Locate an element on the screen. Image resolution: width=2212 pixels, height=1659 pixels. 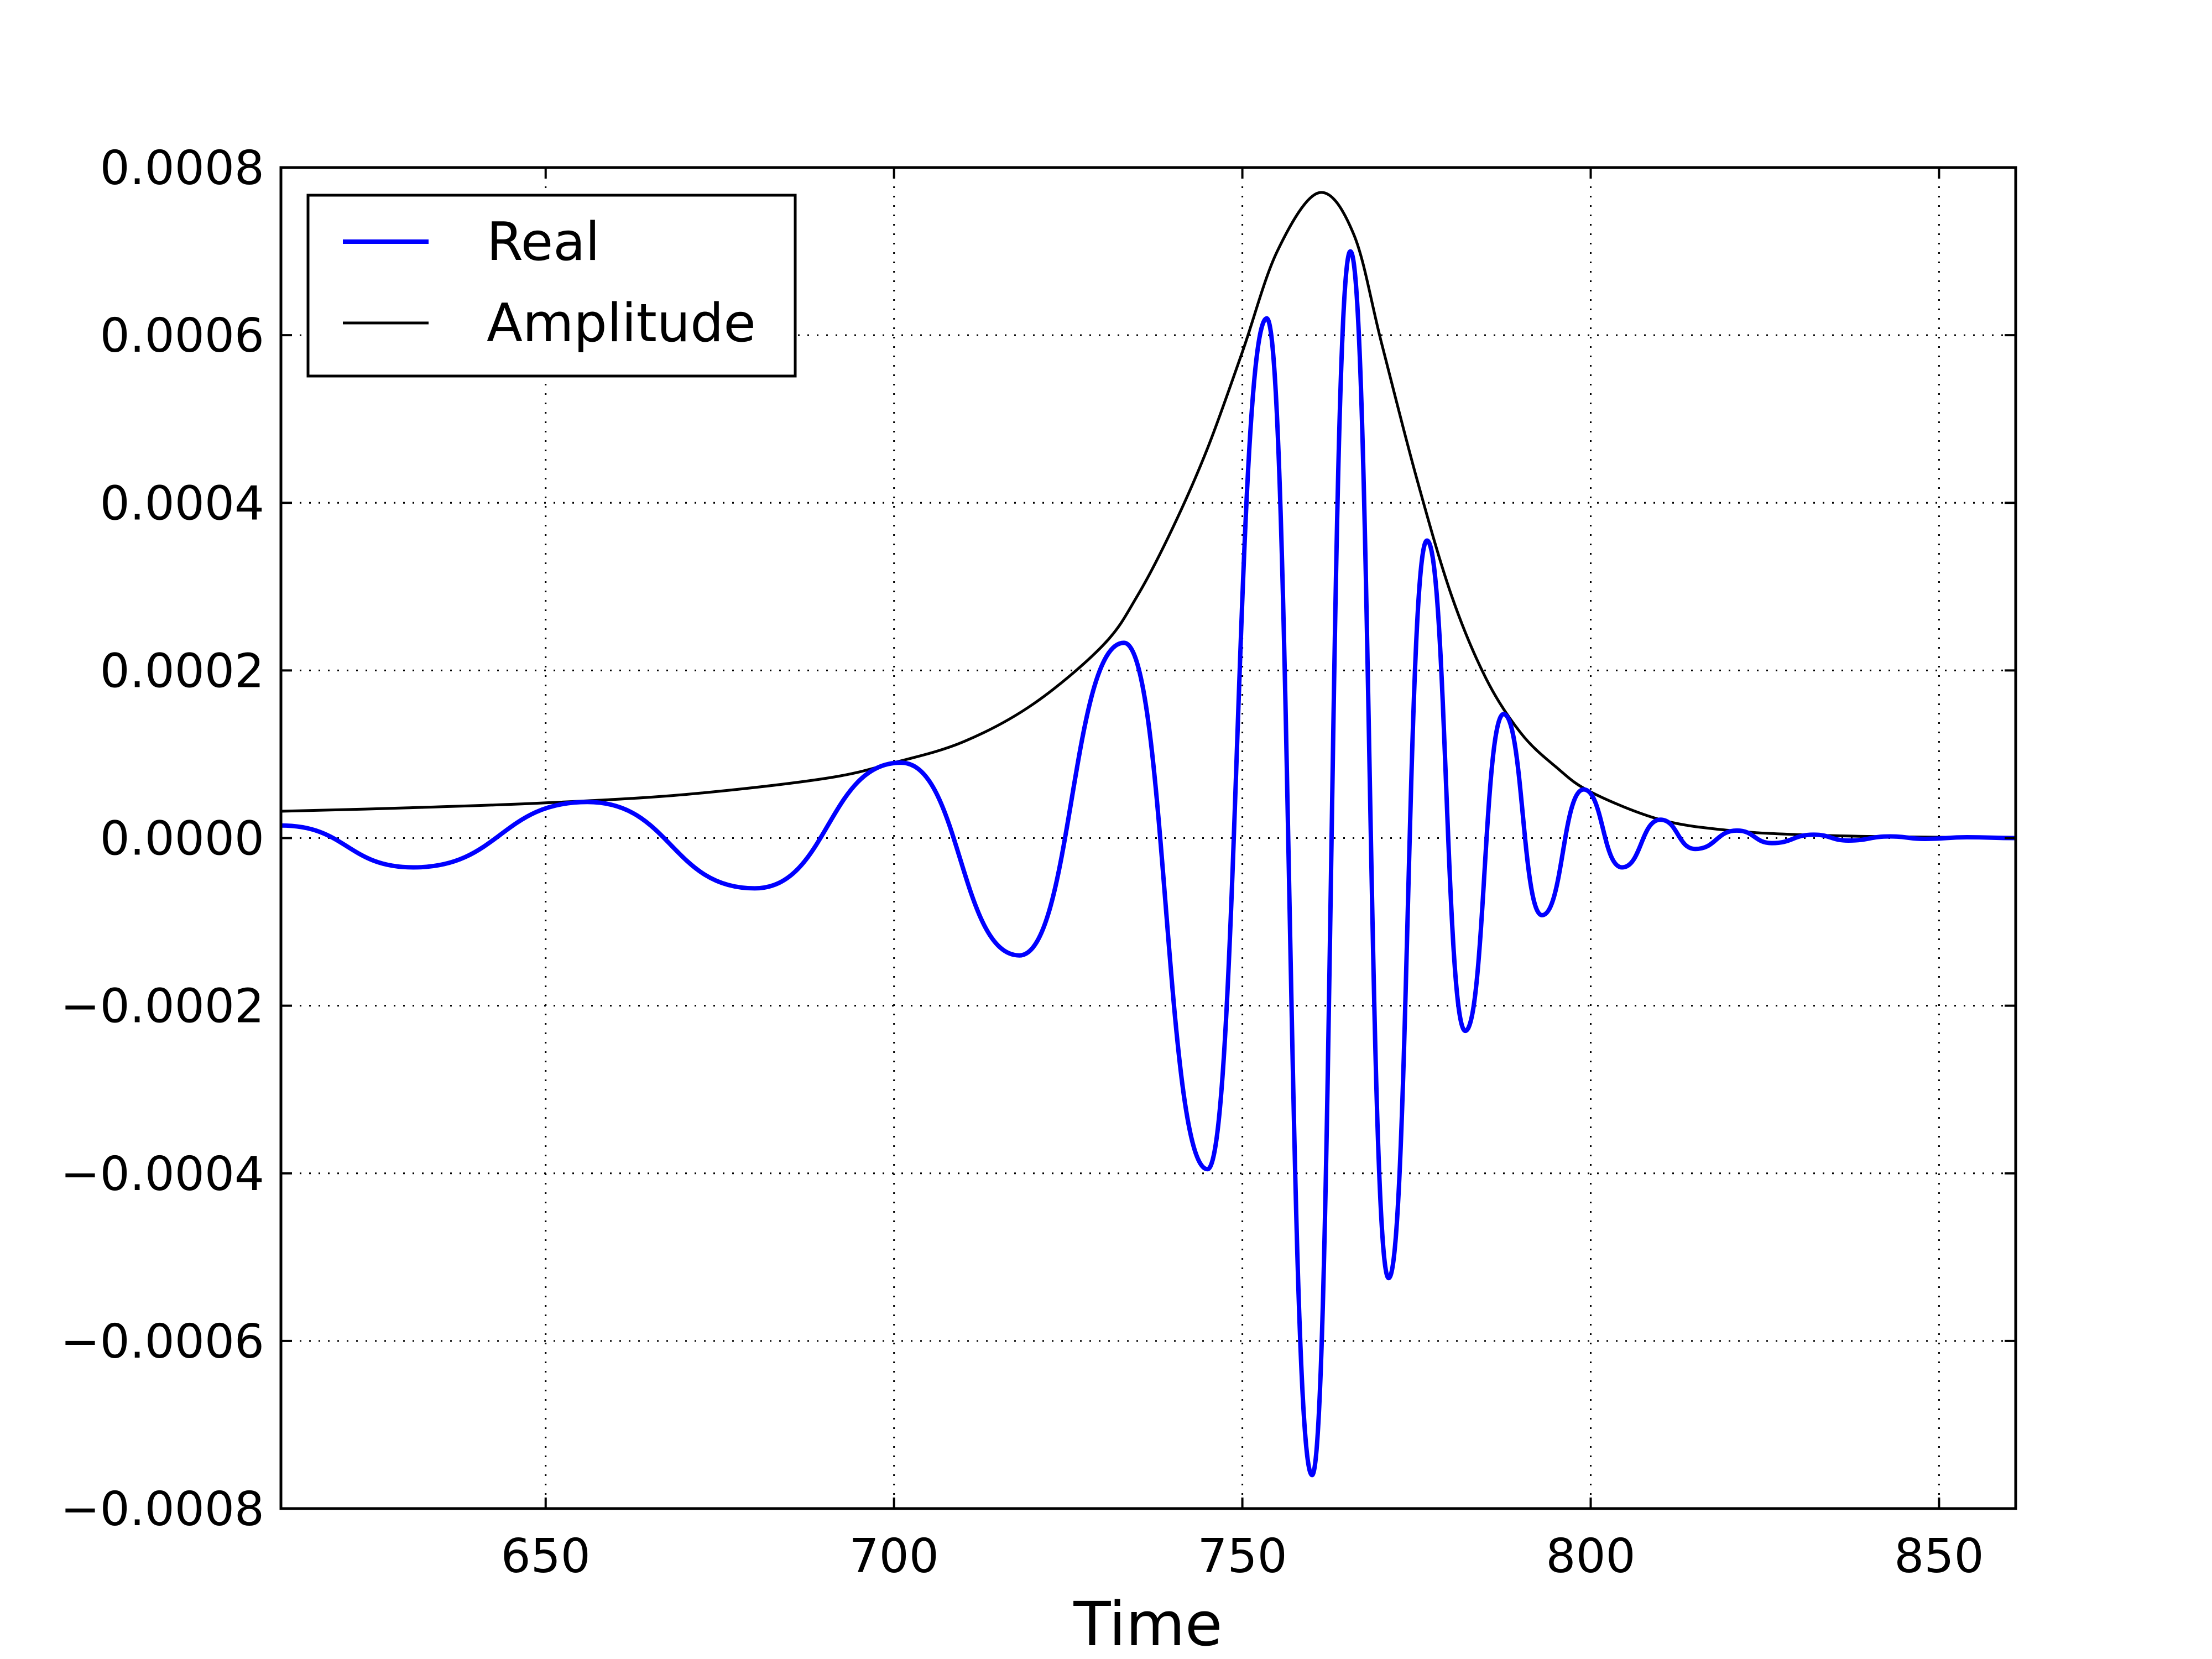
y-tick-label: 0.0008 is located at coordinates (182, 169).